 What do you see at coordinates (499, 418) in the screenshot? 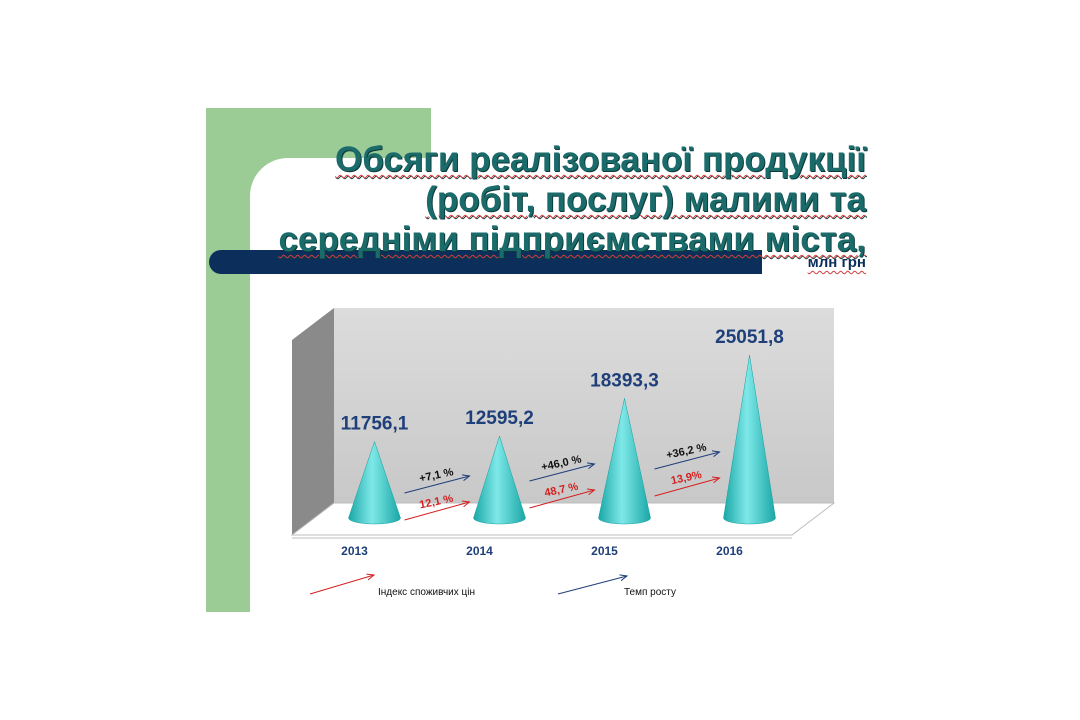
I see `data-label: 12595,2` at bounding box center [499, 418].